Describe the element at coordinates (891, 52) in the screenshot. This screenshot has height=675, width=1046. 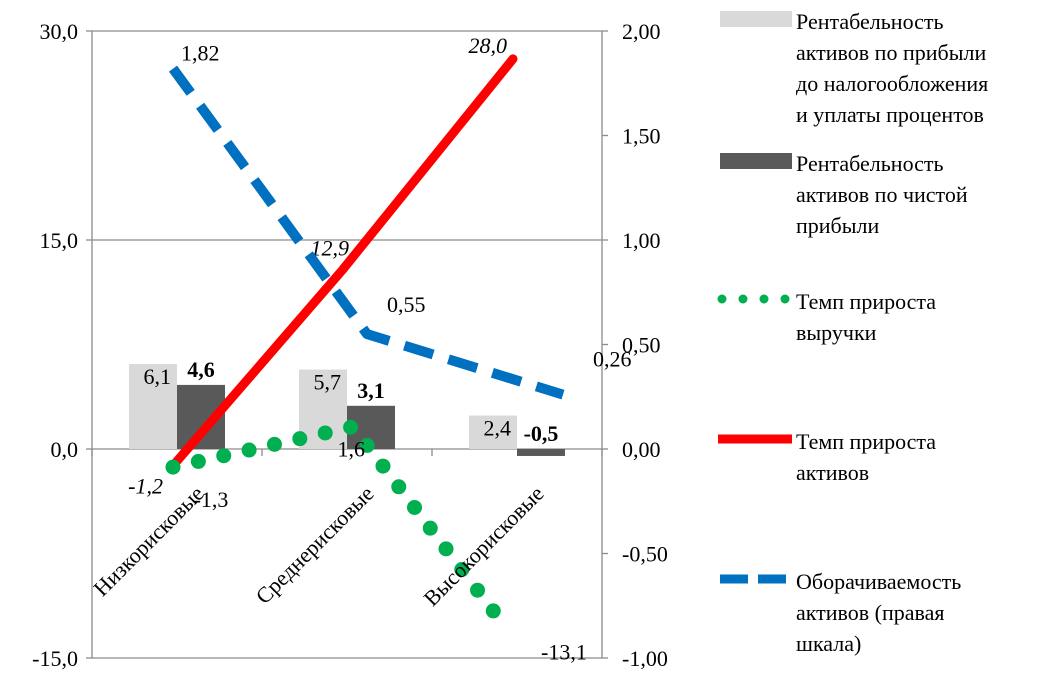
I see `legend-line: активов по прибыли` at that location.